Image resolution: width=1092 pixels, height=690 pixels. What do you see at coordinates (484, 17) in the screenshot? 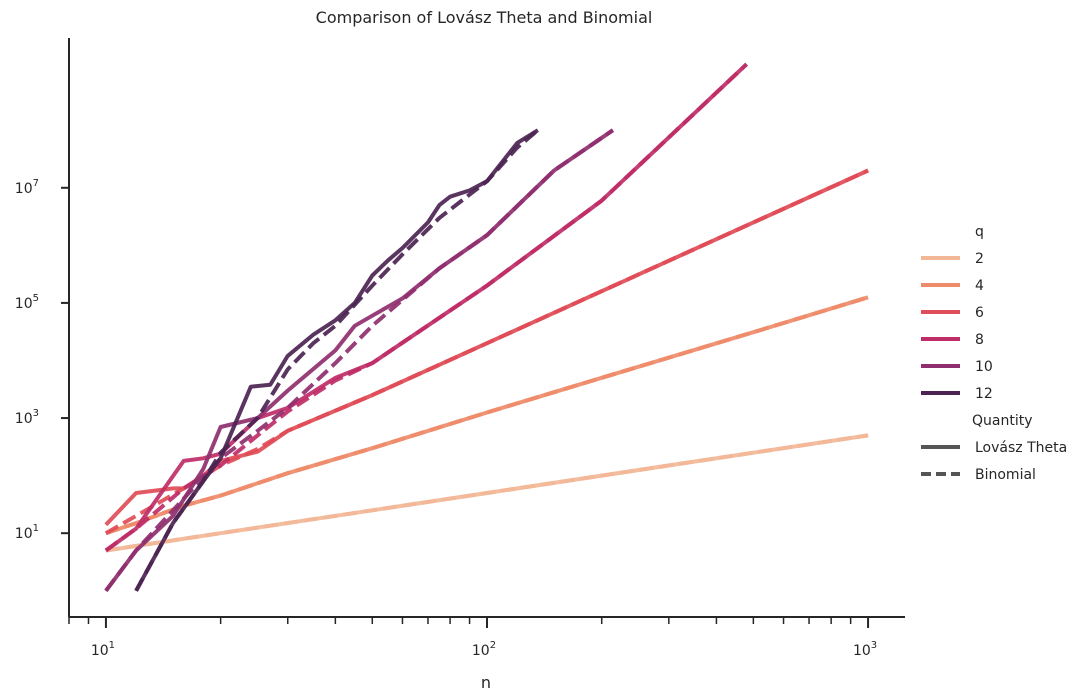
I see `chart-title: Comparison of Lovász Theta and Binomial` at bounding box center [484, 17].